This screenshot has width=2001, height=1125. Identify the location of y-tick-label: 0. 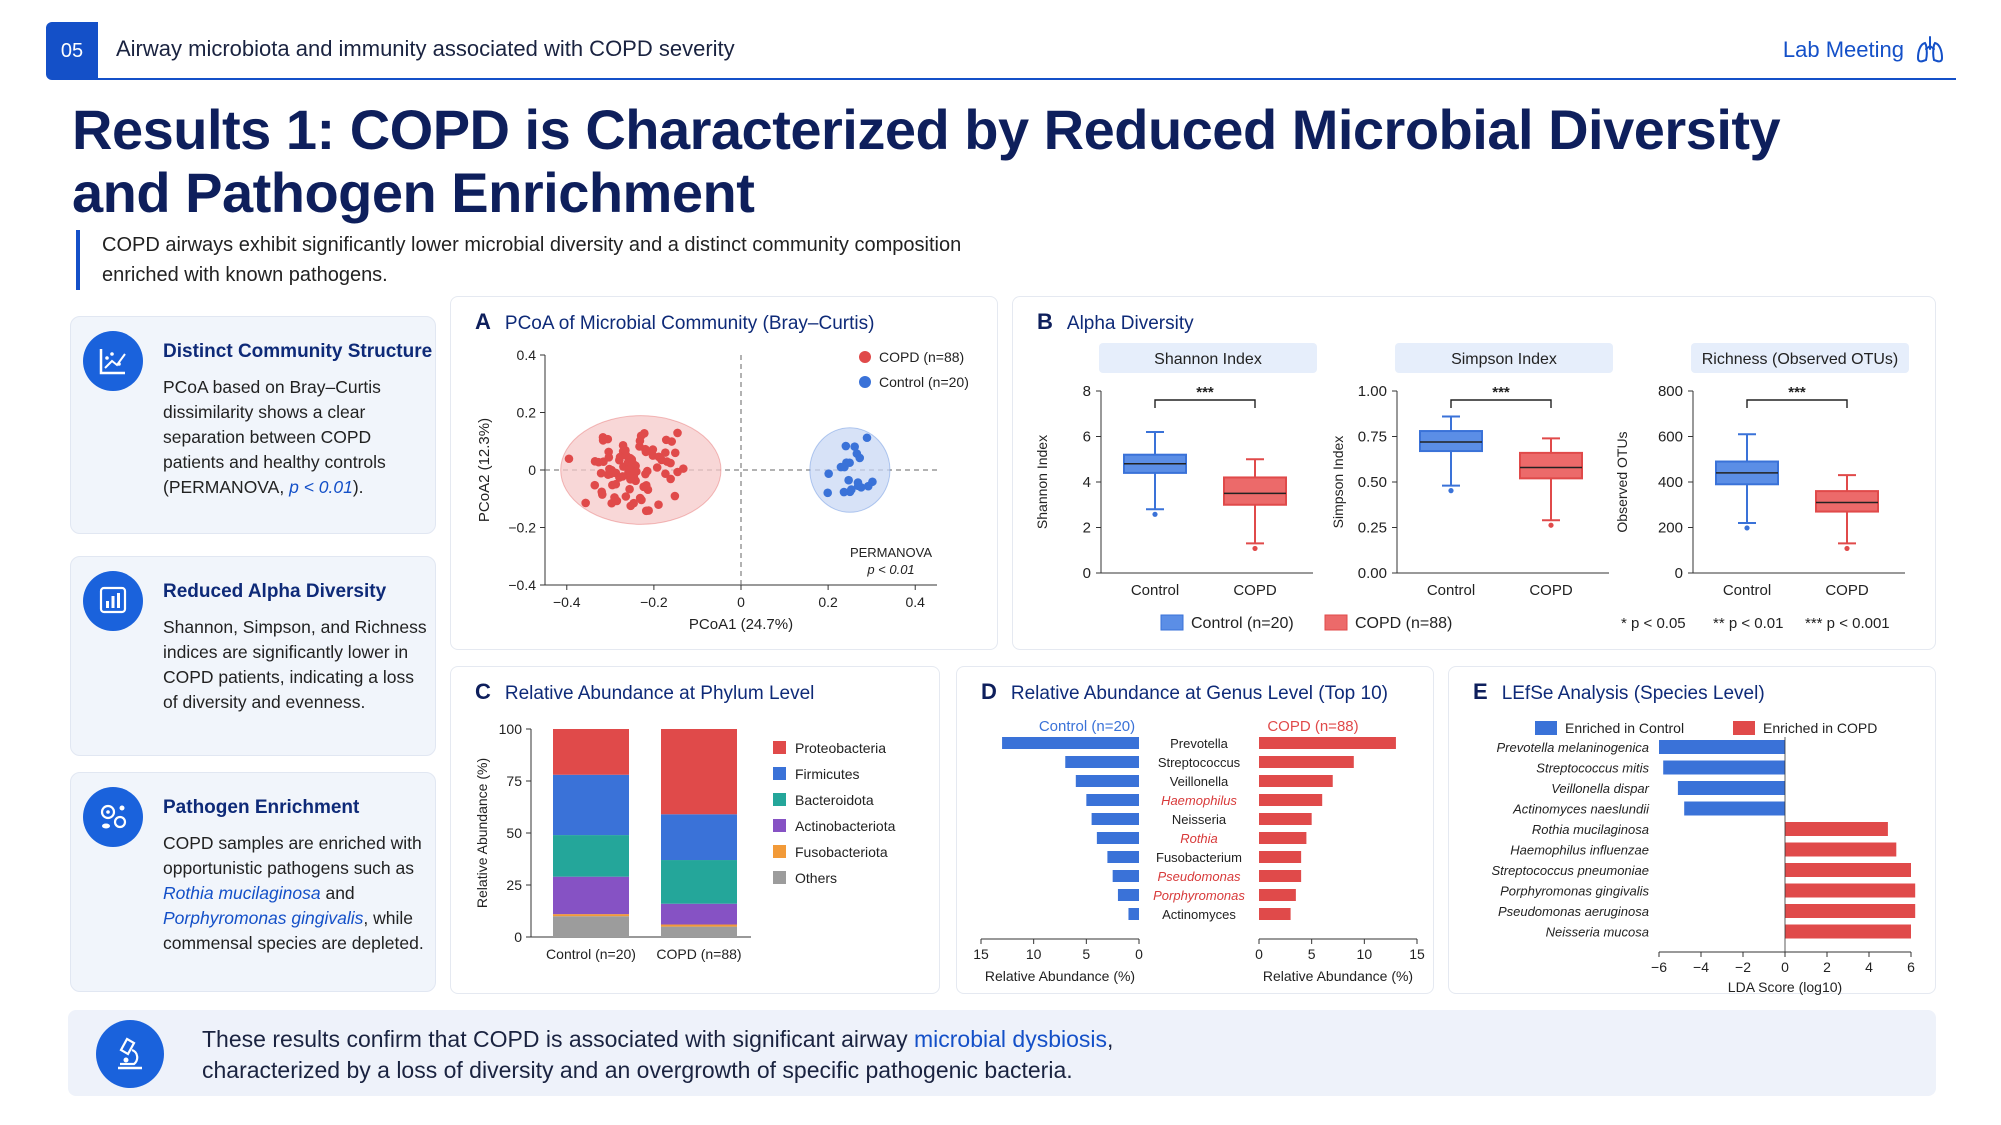
(532, 470).